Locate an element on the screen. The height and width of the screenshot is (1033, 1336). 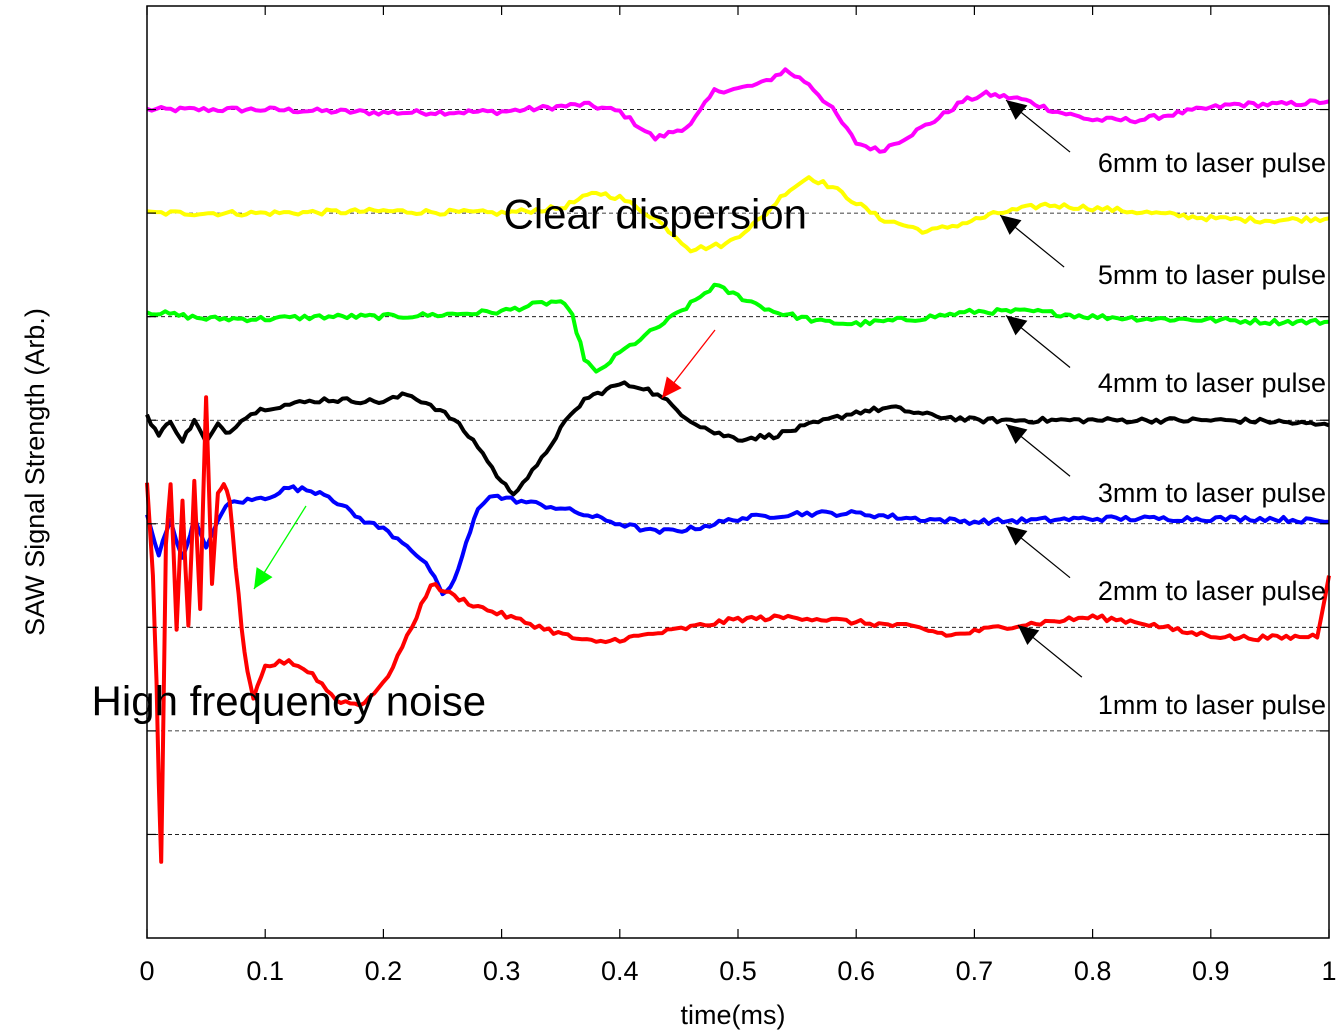
series-line-3mm-to-laser-pulse is located at coordinates (737, 438).